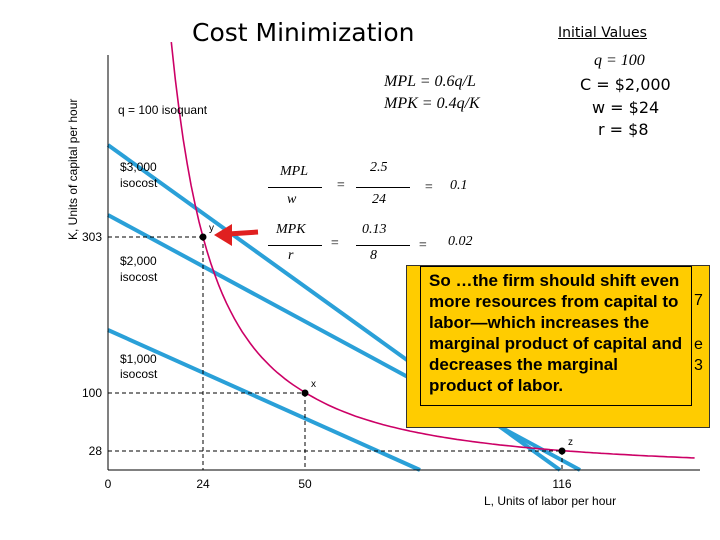 This screenshot has height=540, width=720. I want to click on ratio-mpl-result: 0.1, so click(459, 185).